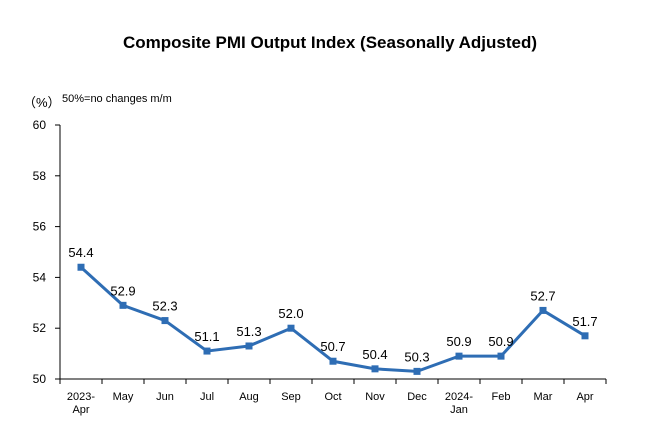 The width and height of the screenshot is (660, 440). What do you see at coordinates (42, 102) in the screenshot?
I see `y-unit-label: （%）` at bounding box center [42, 102].